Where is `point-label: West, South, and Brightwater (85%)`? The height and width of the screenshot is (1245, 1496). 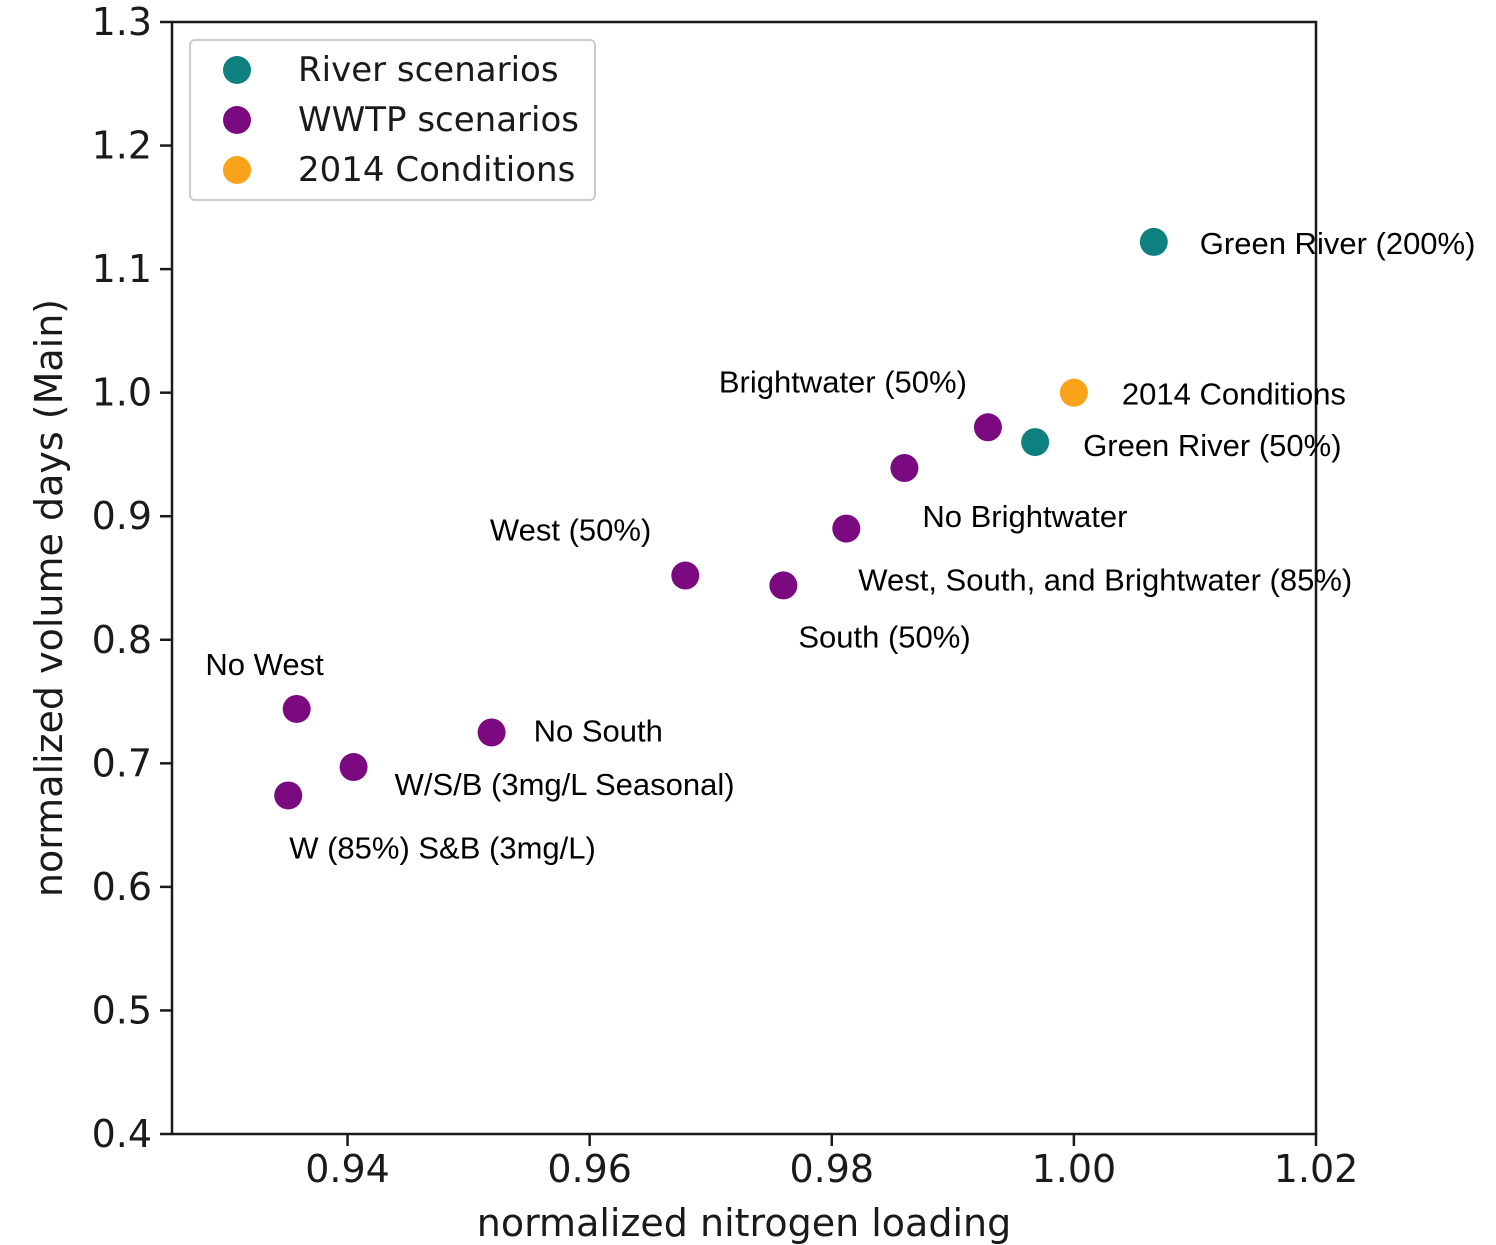
point-label: West, South, and Brightwater (85%) is located at coordinates (1105, 580).